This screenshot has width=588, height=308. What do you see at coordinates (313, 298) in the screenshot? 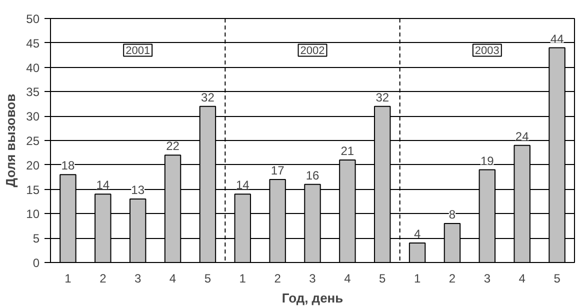
I see `x-axis-title: Год, день` at bounding box center [313, 298].